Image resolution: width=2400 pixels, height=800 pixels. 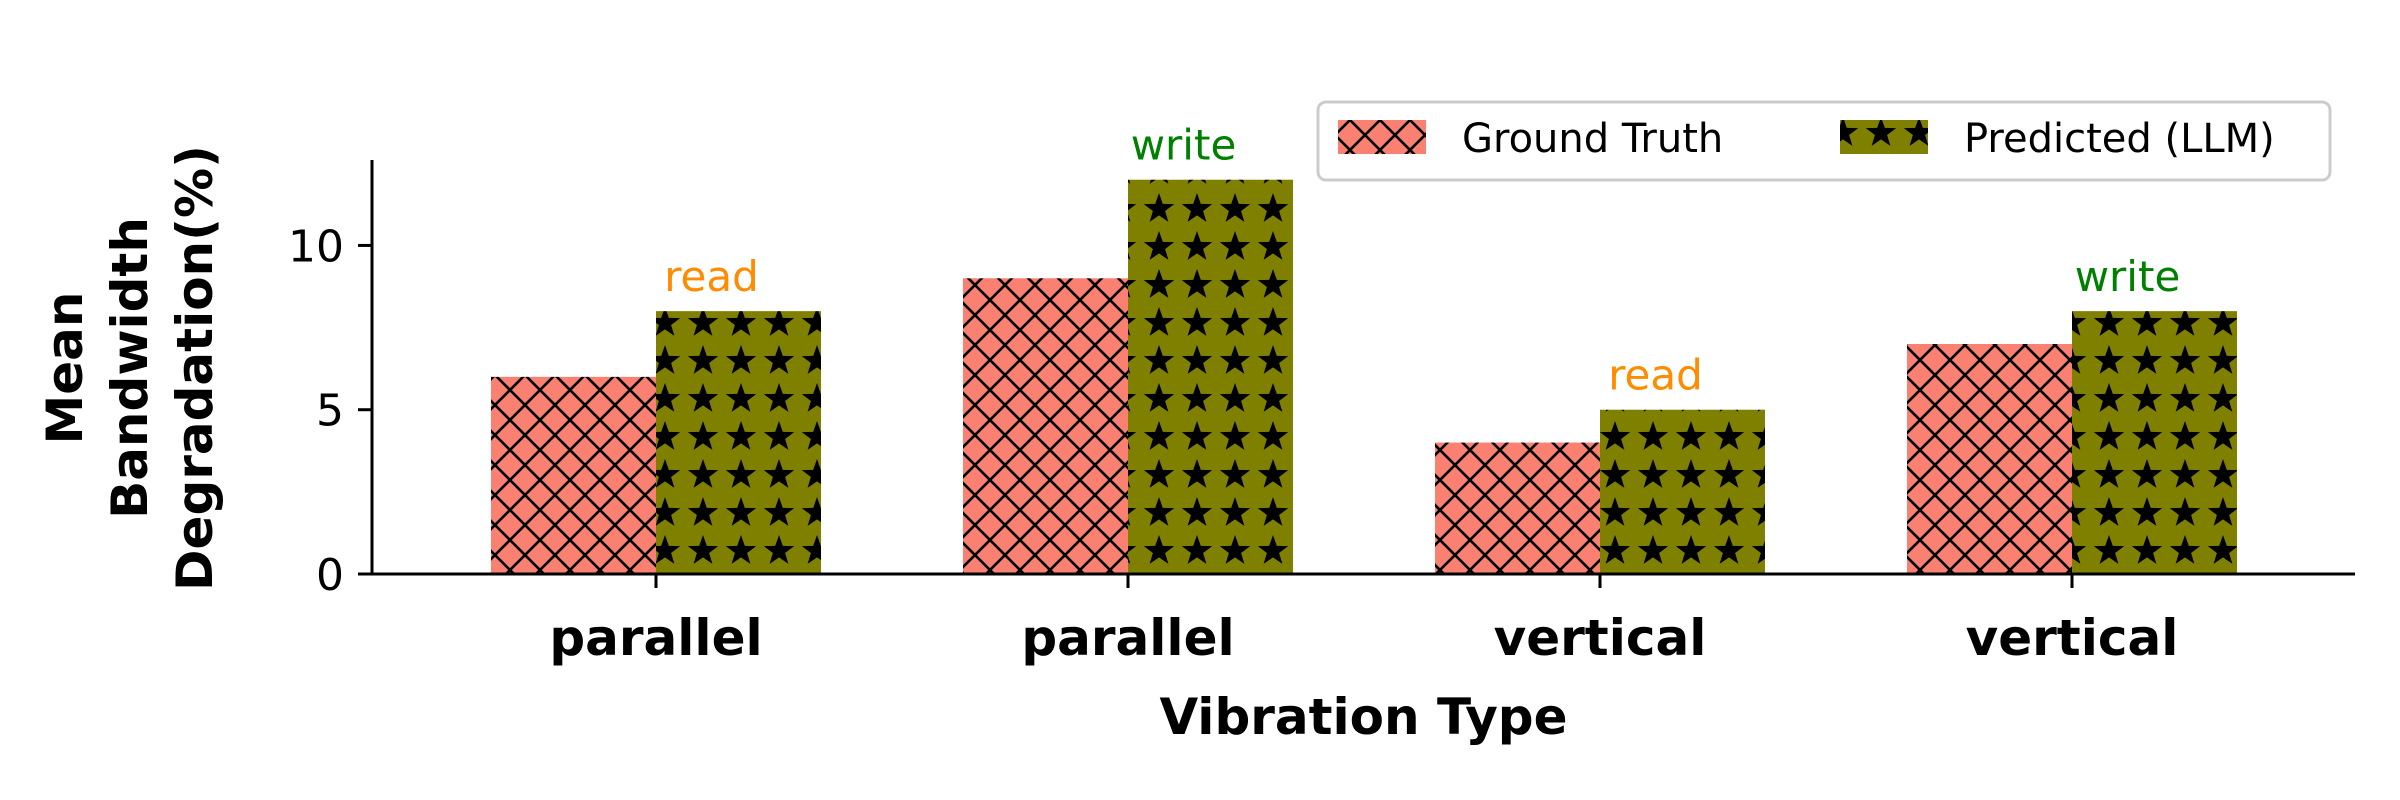 I want to click on y-axis-title-line: Degradation(%), so click(x=195, y=368).